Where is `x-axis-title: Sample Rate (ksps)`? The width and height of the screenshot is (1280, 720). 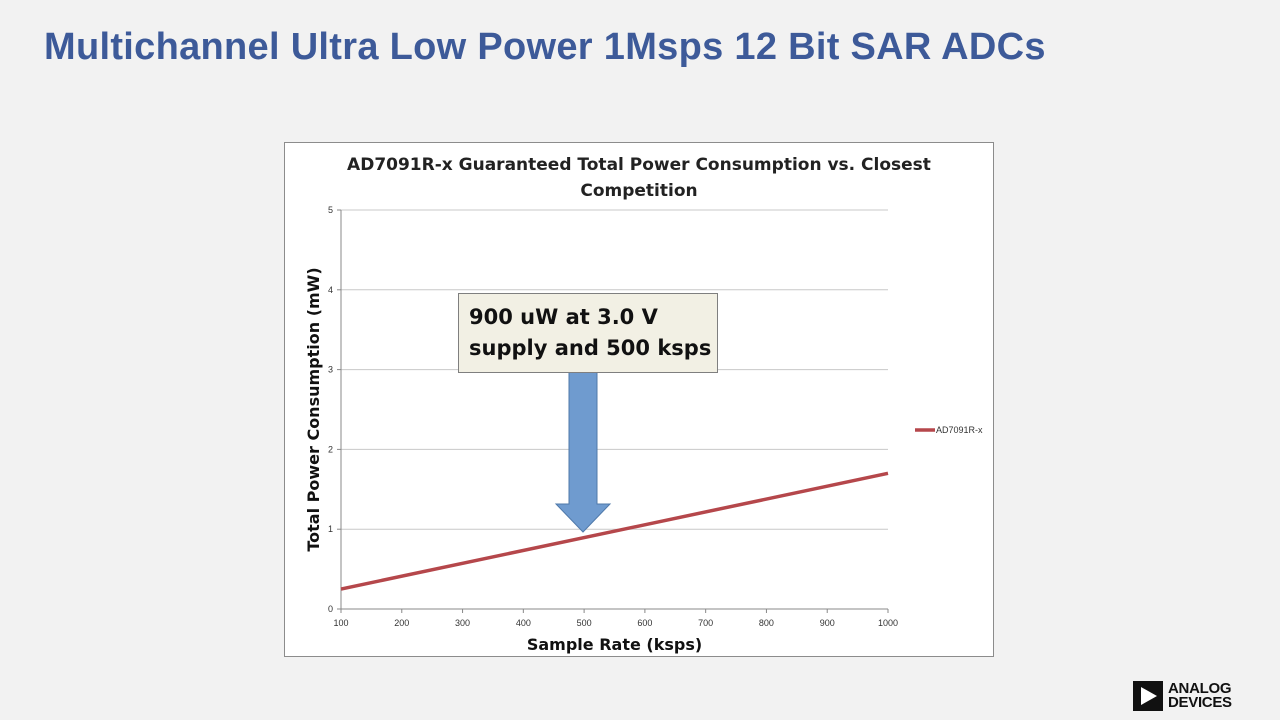 x-axis-title: Sample Rate (ksps) is located at coordinates (614, 644).